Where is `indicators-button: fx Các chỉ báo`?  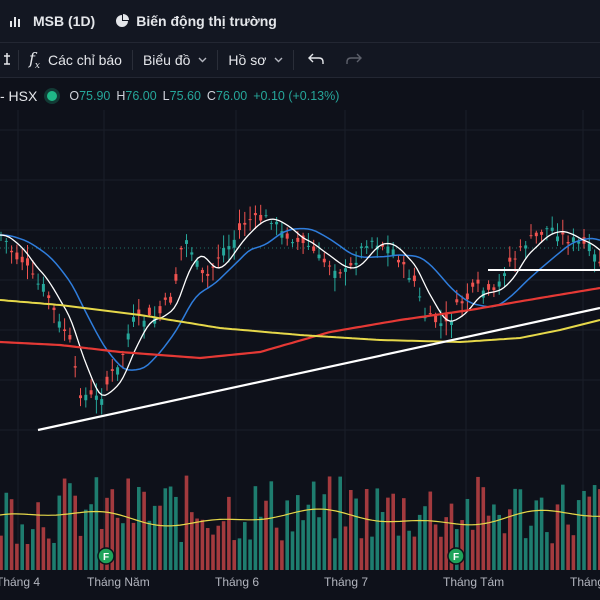
indicators-button: fx Các chỉ báo is located at coordinates (75, 60).